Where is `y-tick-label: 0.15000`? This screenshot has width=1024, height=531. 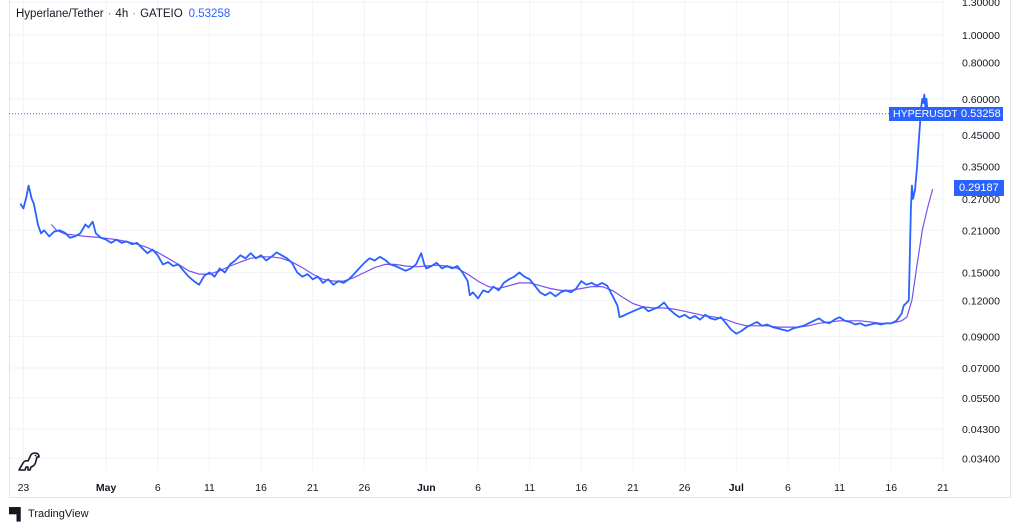
y-tick-label: 0.15000 is located at coordinates (981, 273).